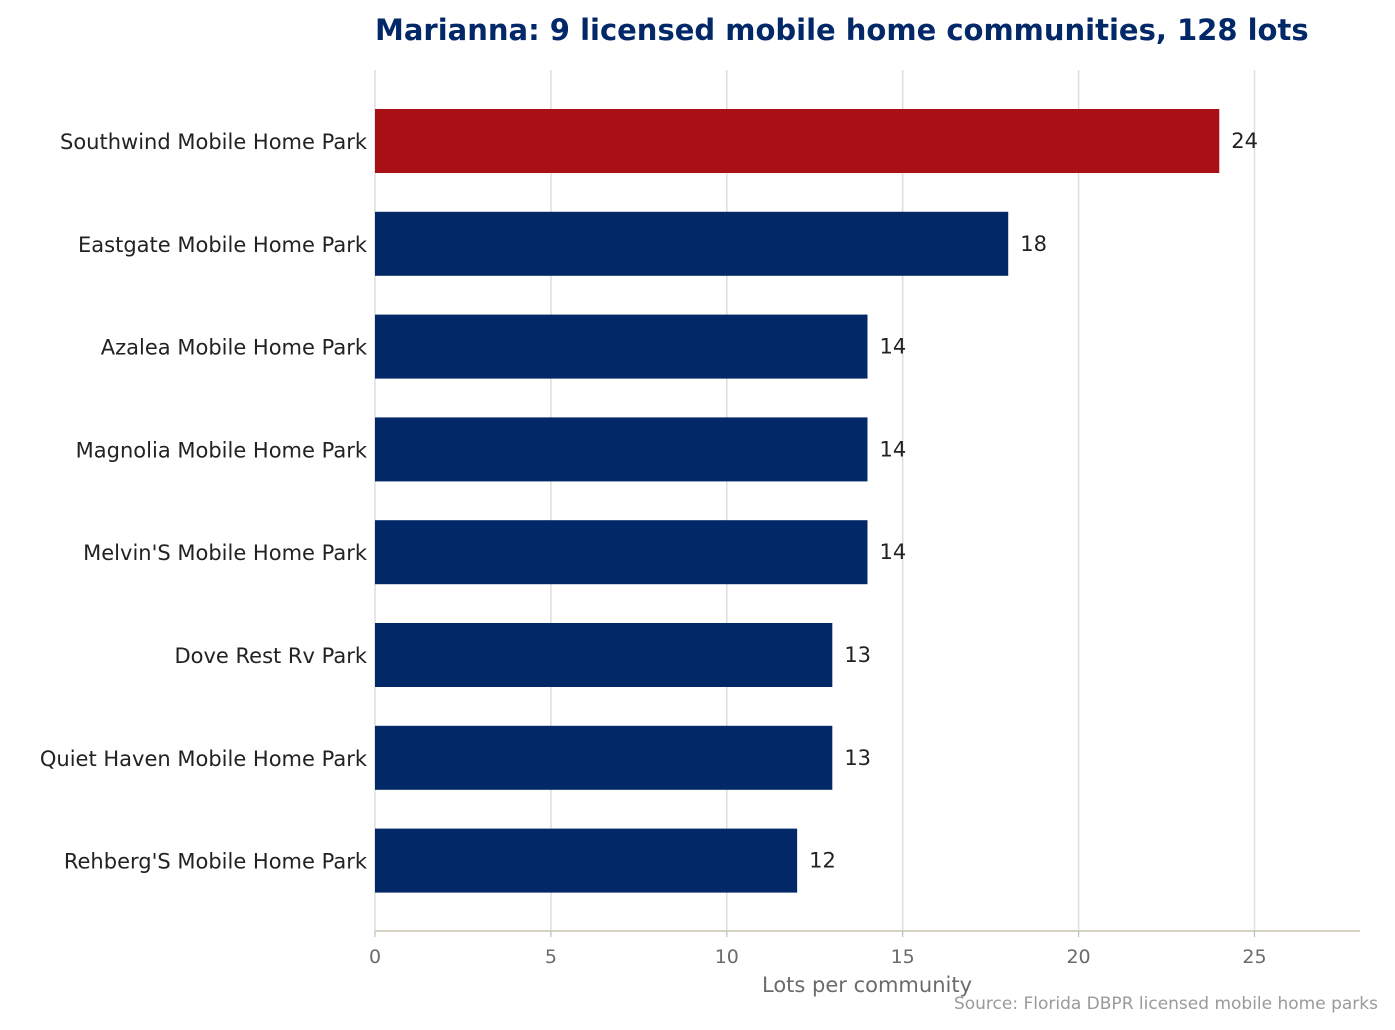  Describe the element at coordinates (216, 862) in the screenshot. I see `category-label-8: Rehberg'S Mobile Home Park` at that location.